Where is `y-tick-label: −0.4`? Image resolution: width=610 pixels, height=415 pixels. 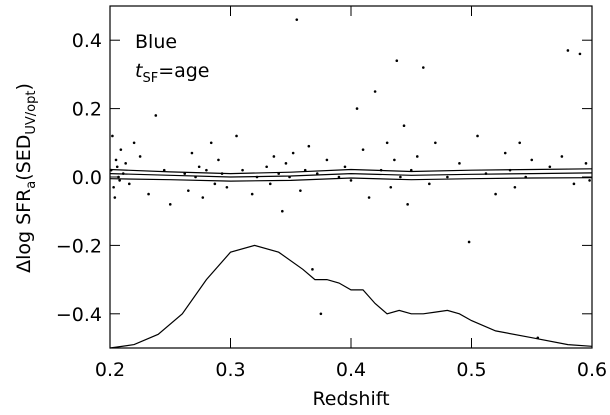 y-tick-label: −0.4 is located at coordinates (79, 315).